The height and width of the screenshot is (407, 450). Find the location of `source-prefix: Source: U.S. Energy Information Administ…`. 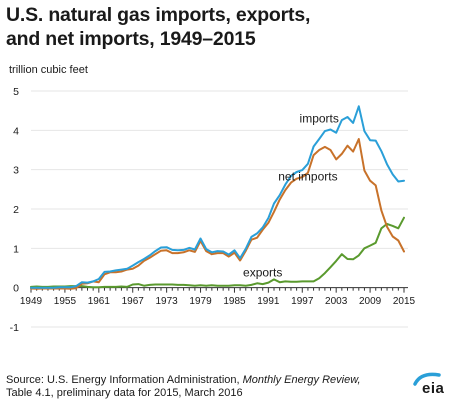

source-prefix: Source: U.S. Energy Information Administ… is located at coordinates (124, 380).